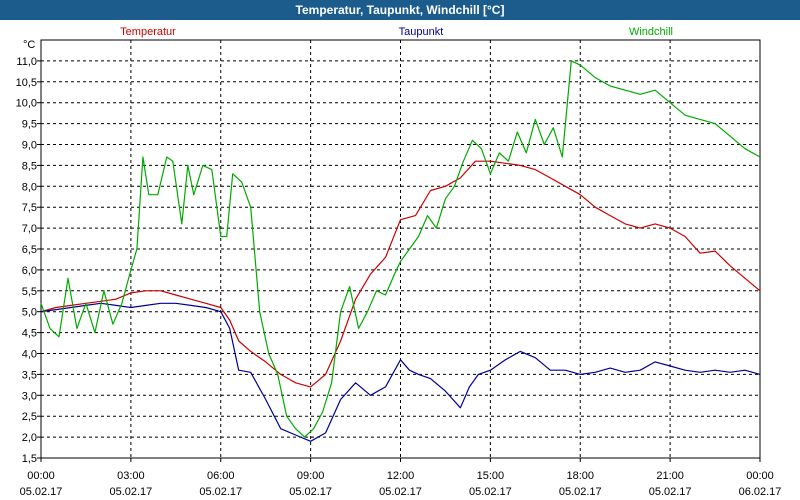  Describe the element at coordinates (29, 187) in the screenshot. I see `y-tick-label: 8,0` at that location.